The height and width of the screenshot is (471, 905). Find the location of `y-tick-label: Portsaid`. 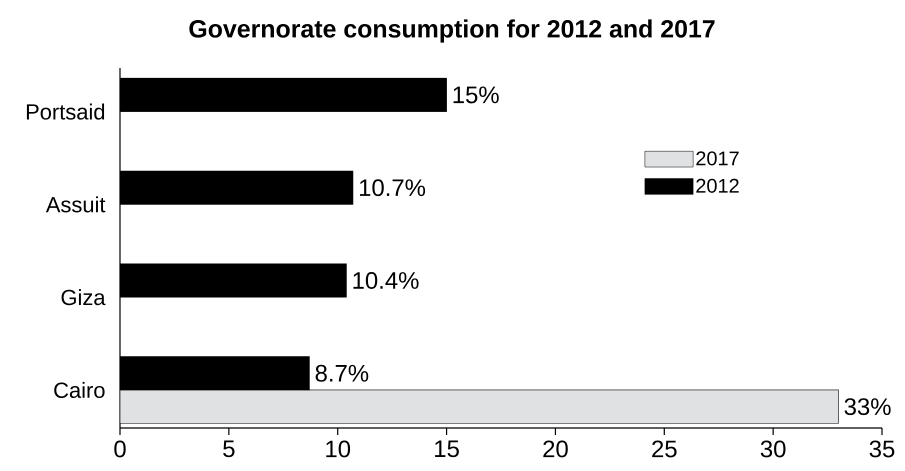

y-tick-label: Portsaid is located at coordinates (65, 112).